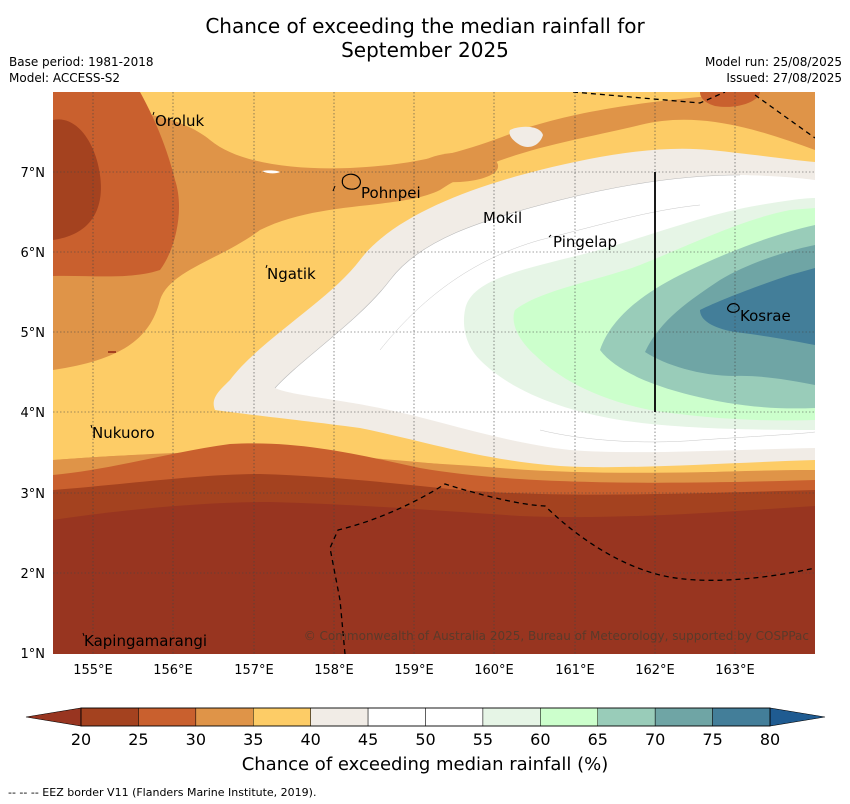 Image resolution: width=850 pixels, height=804 pixels. I want to click on nukuoro-atoll-icon, so click(91, 426).